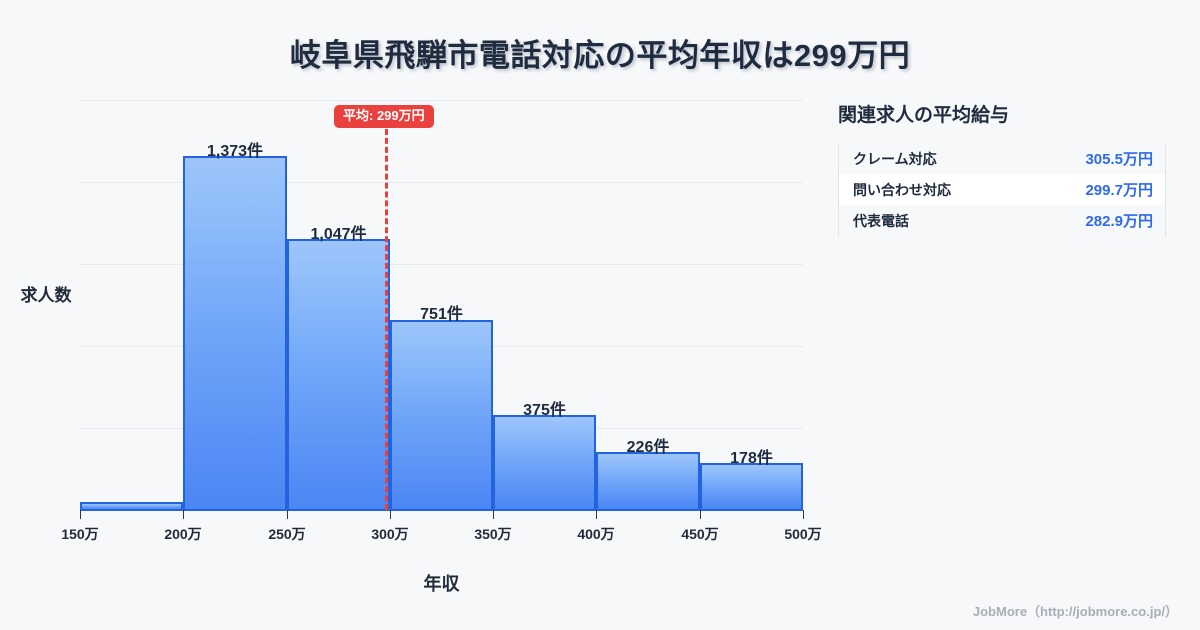 This screenshot has height=630, width=1200. I want to click on bar-value-label: 1,047件, so click(338, 234).